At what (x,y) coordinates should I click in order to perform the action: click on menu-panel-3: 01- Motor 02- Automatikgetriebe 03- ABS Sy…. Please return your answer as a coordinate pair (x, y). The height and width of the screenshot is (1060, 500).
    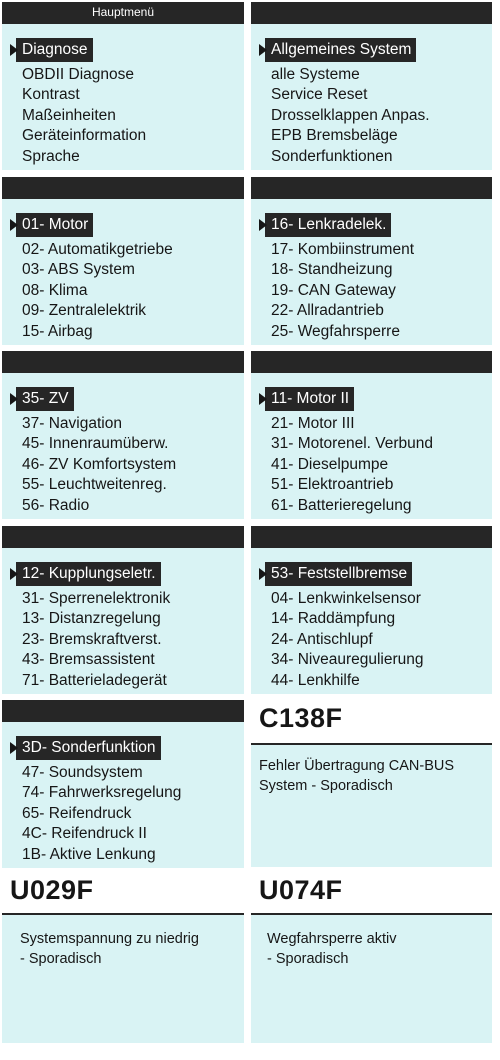
    Looking at the image, I should click on (123, 261).